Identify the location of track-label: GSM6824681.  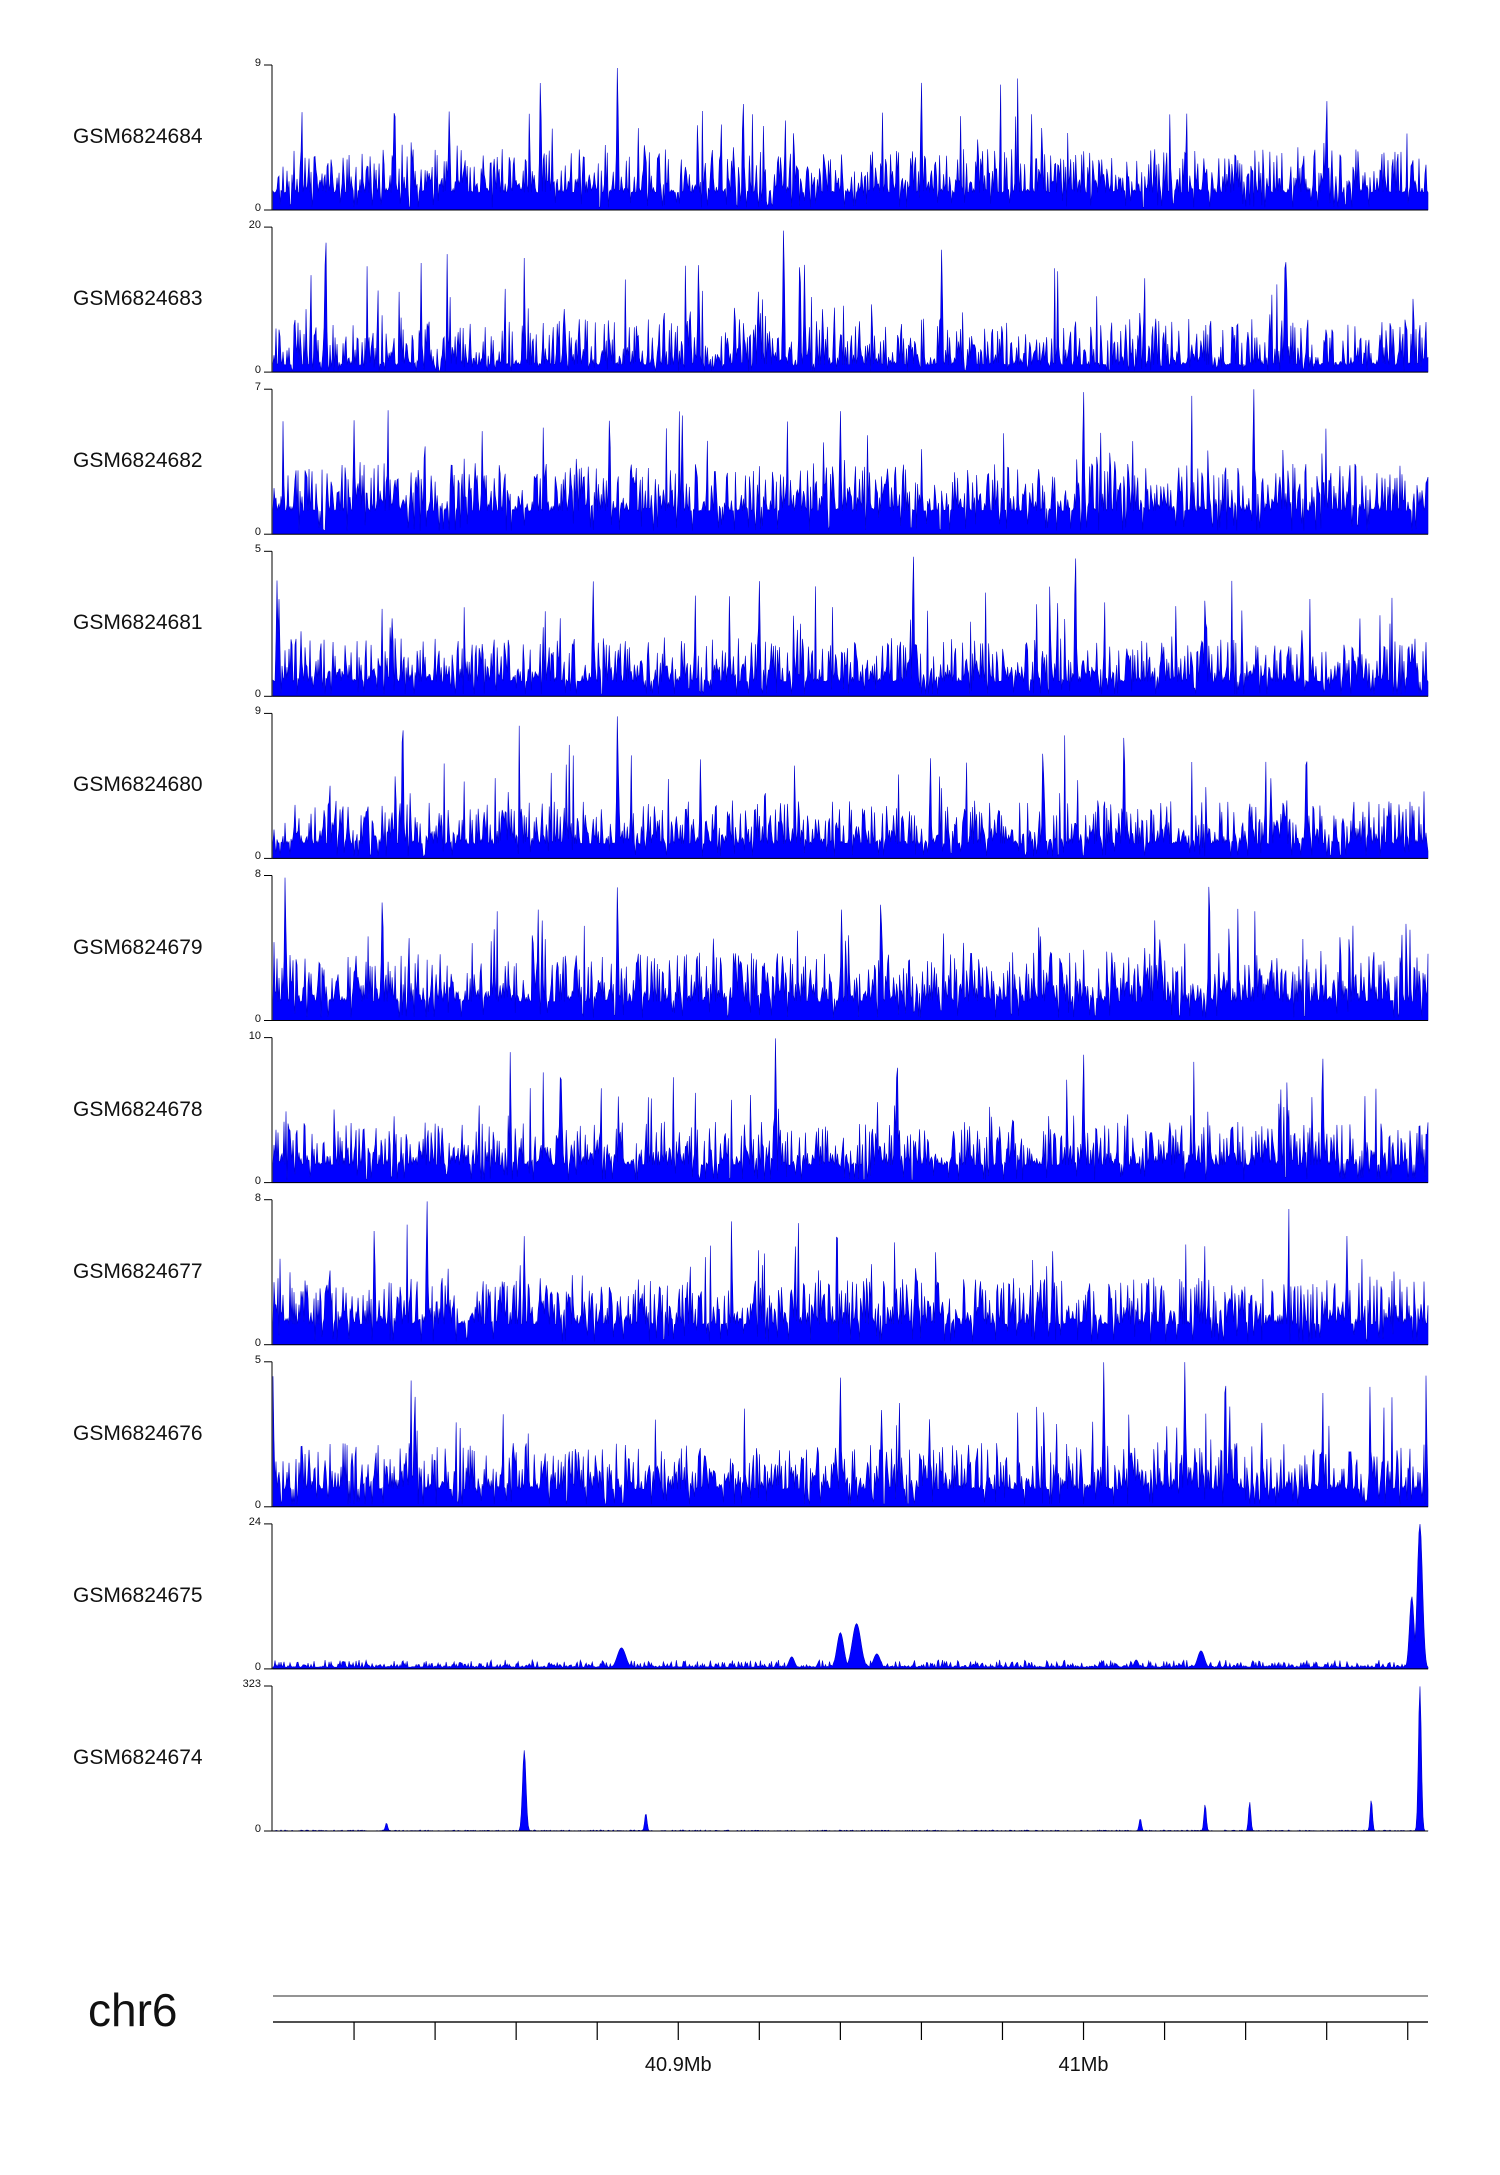
(138, 623).